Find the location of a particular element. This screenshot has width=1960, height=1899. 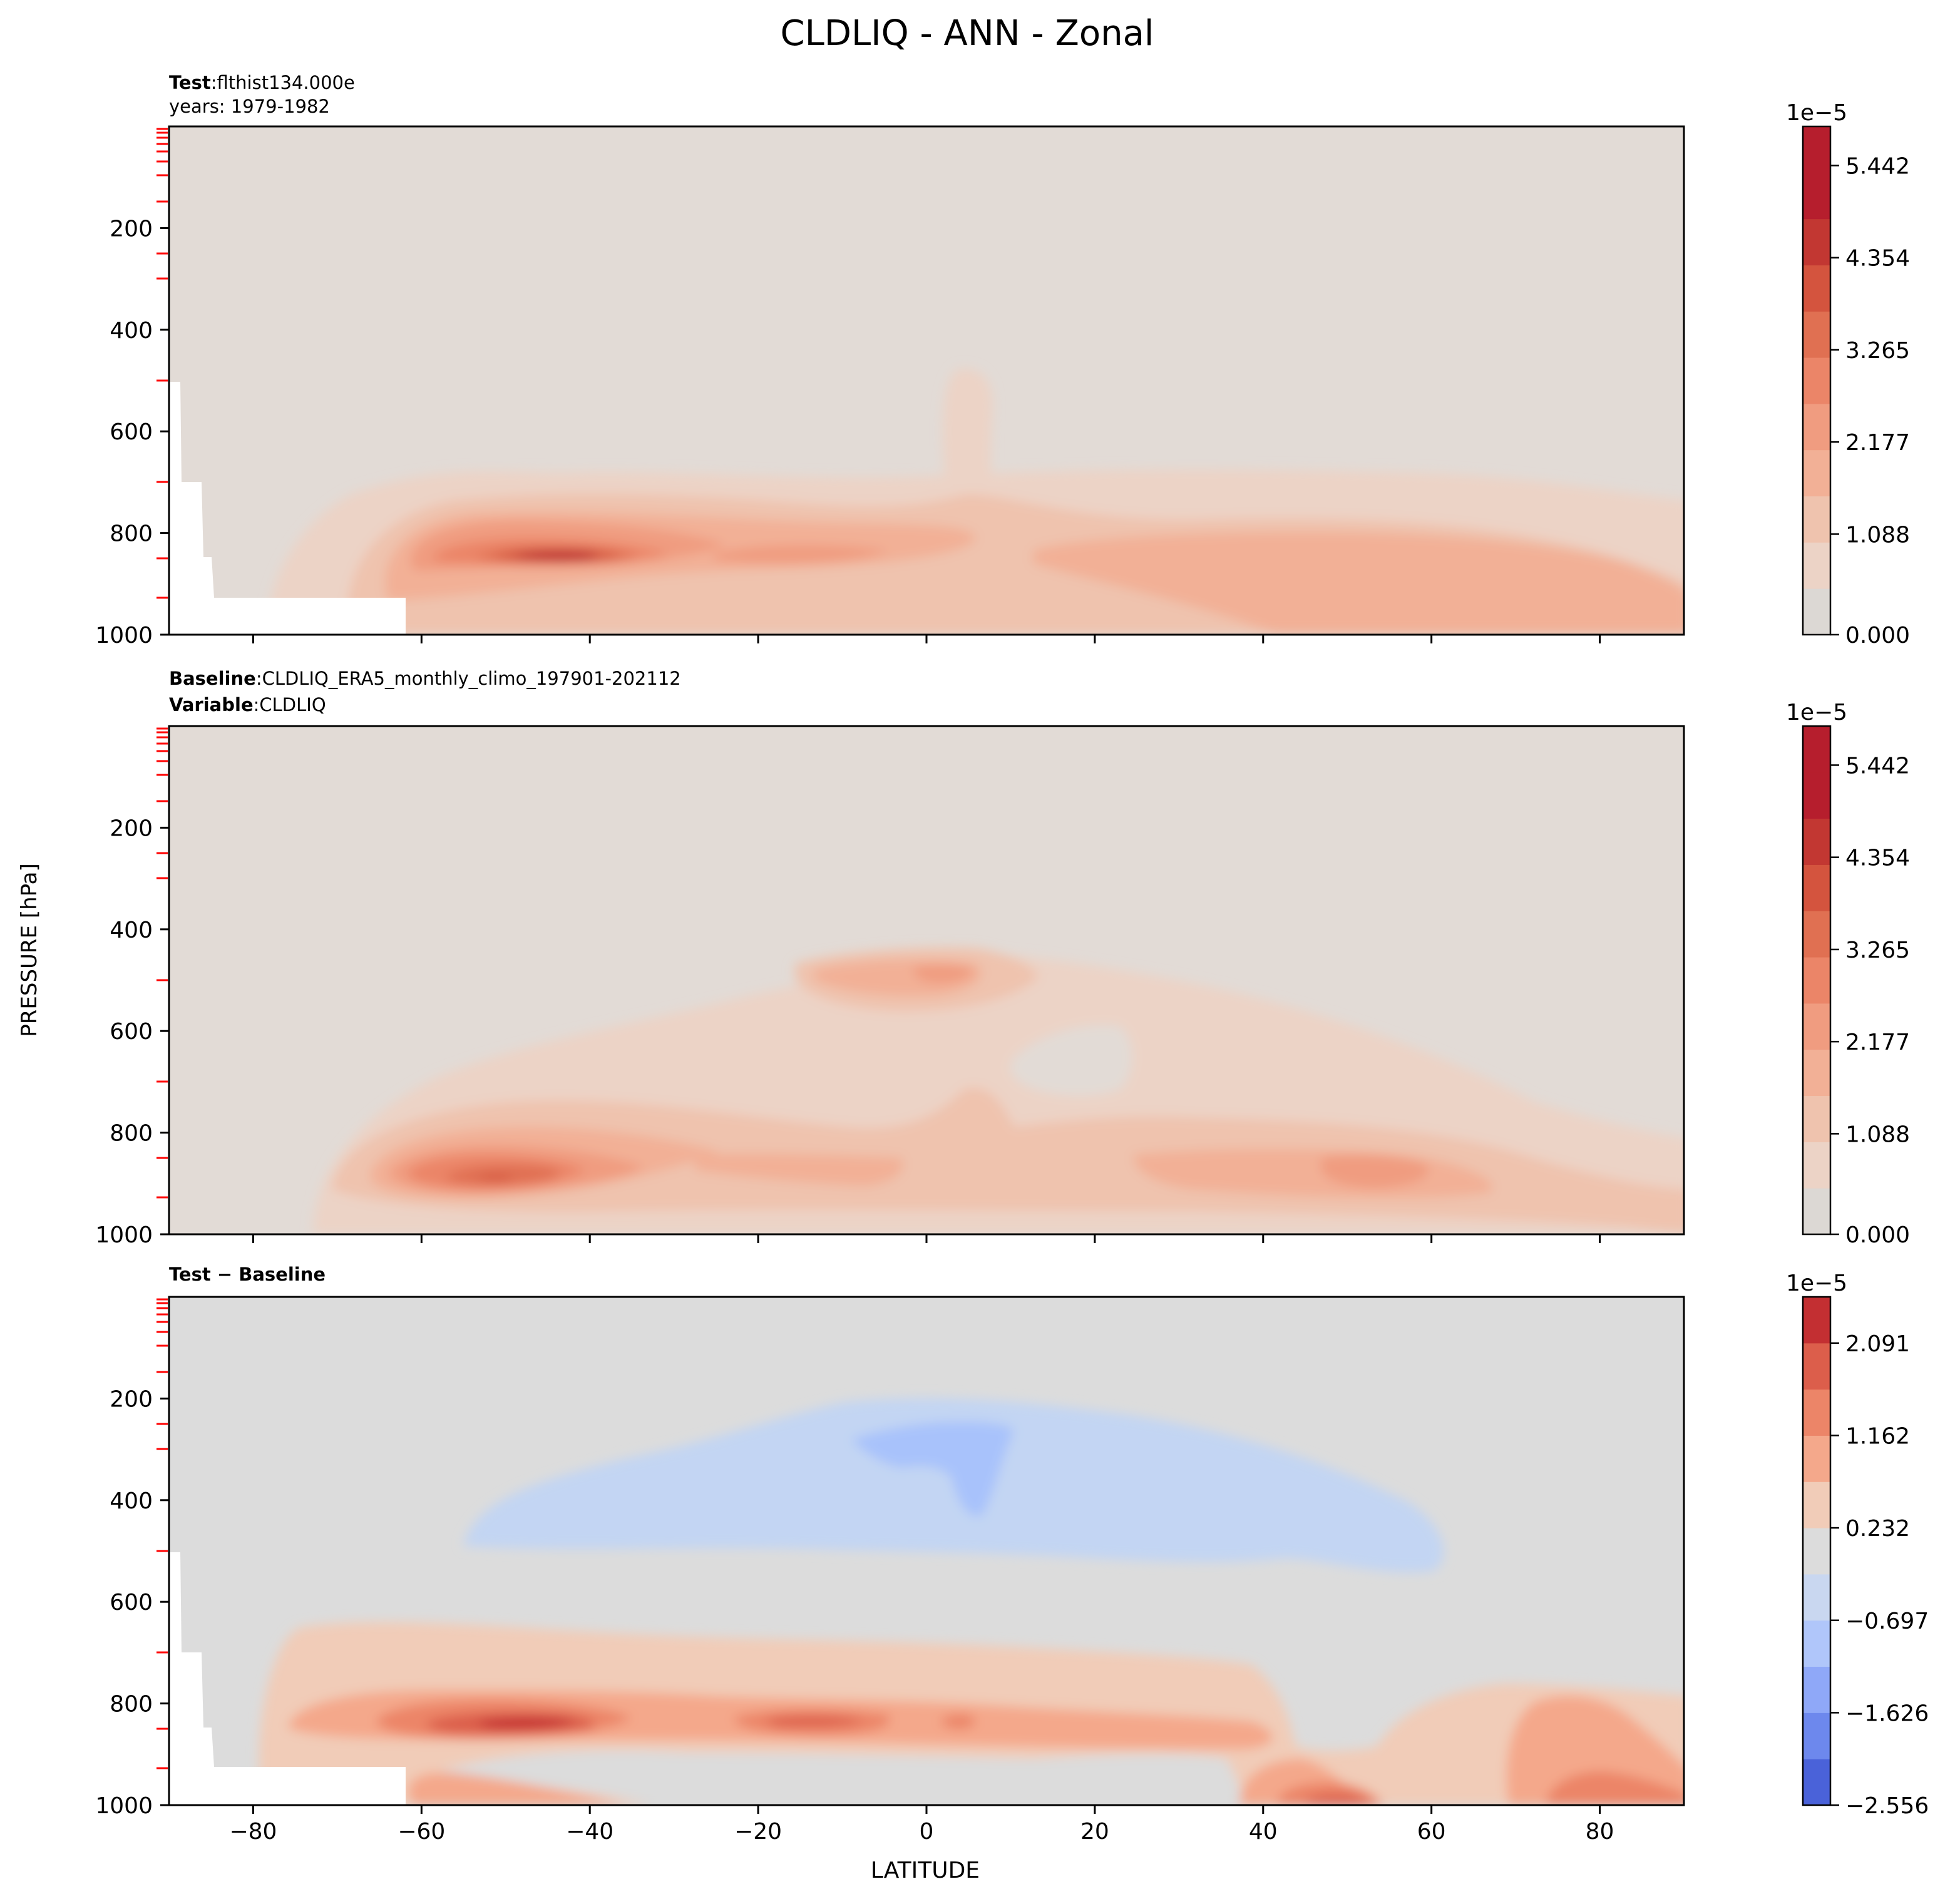

contour-level-3-mid is located at coordinates (799, 1169).